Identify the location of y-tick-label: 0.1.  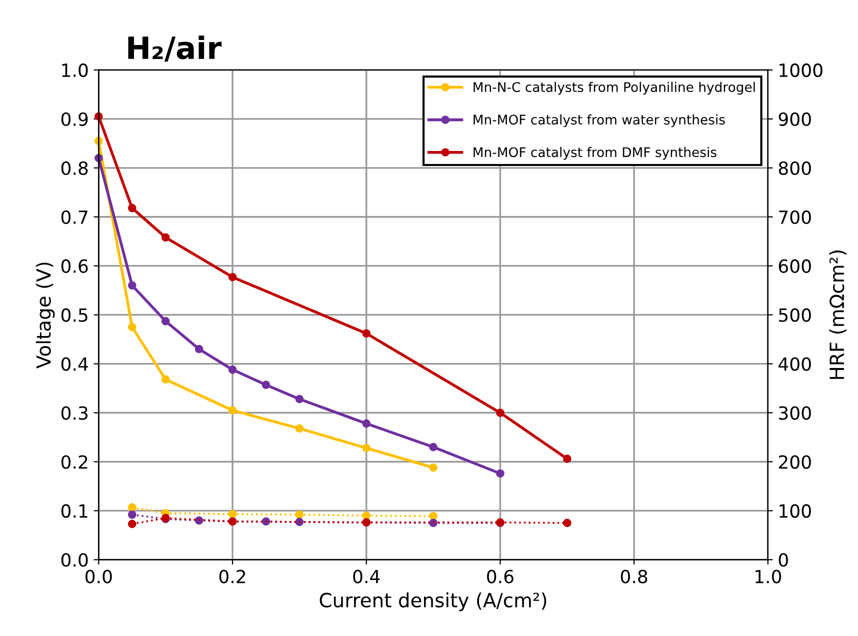
(74, 511).